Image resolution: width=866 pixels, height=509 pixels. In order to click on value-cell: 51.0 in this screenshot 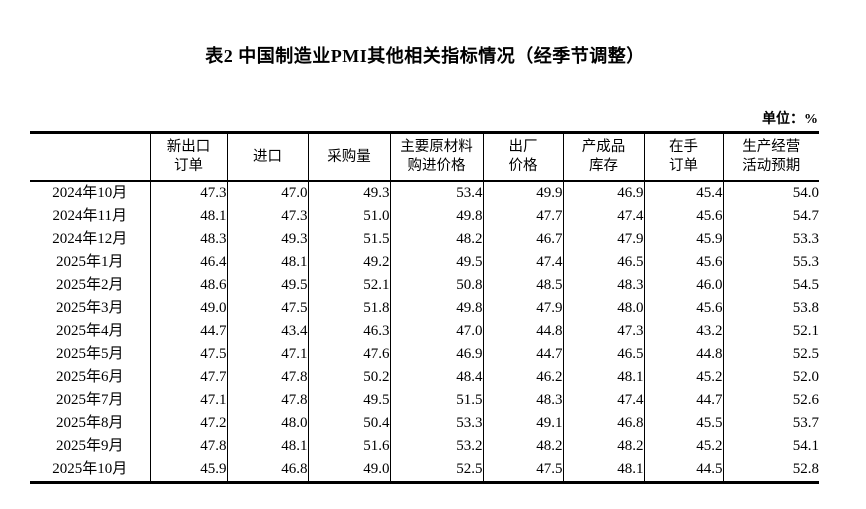, I will do `click(348, 216)`.